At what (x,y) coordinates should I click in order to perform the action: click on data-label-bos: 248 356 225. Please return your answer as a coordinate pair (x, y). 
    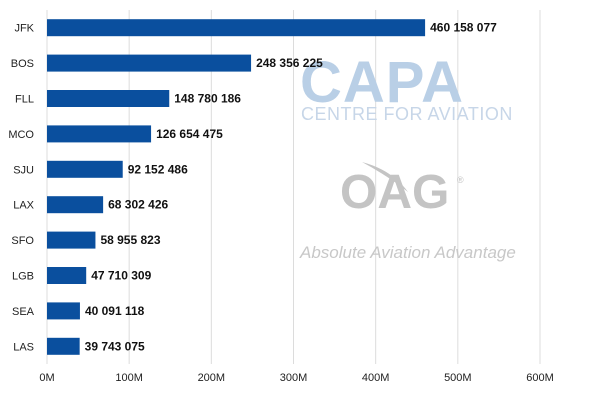
    Looking at the image, I should click on (289, 63).